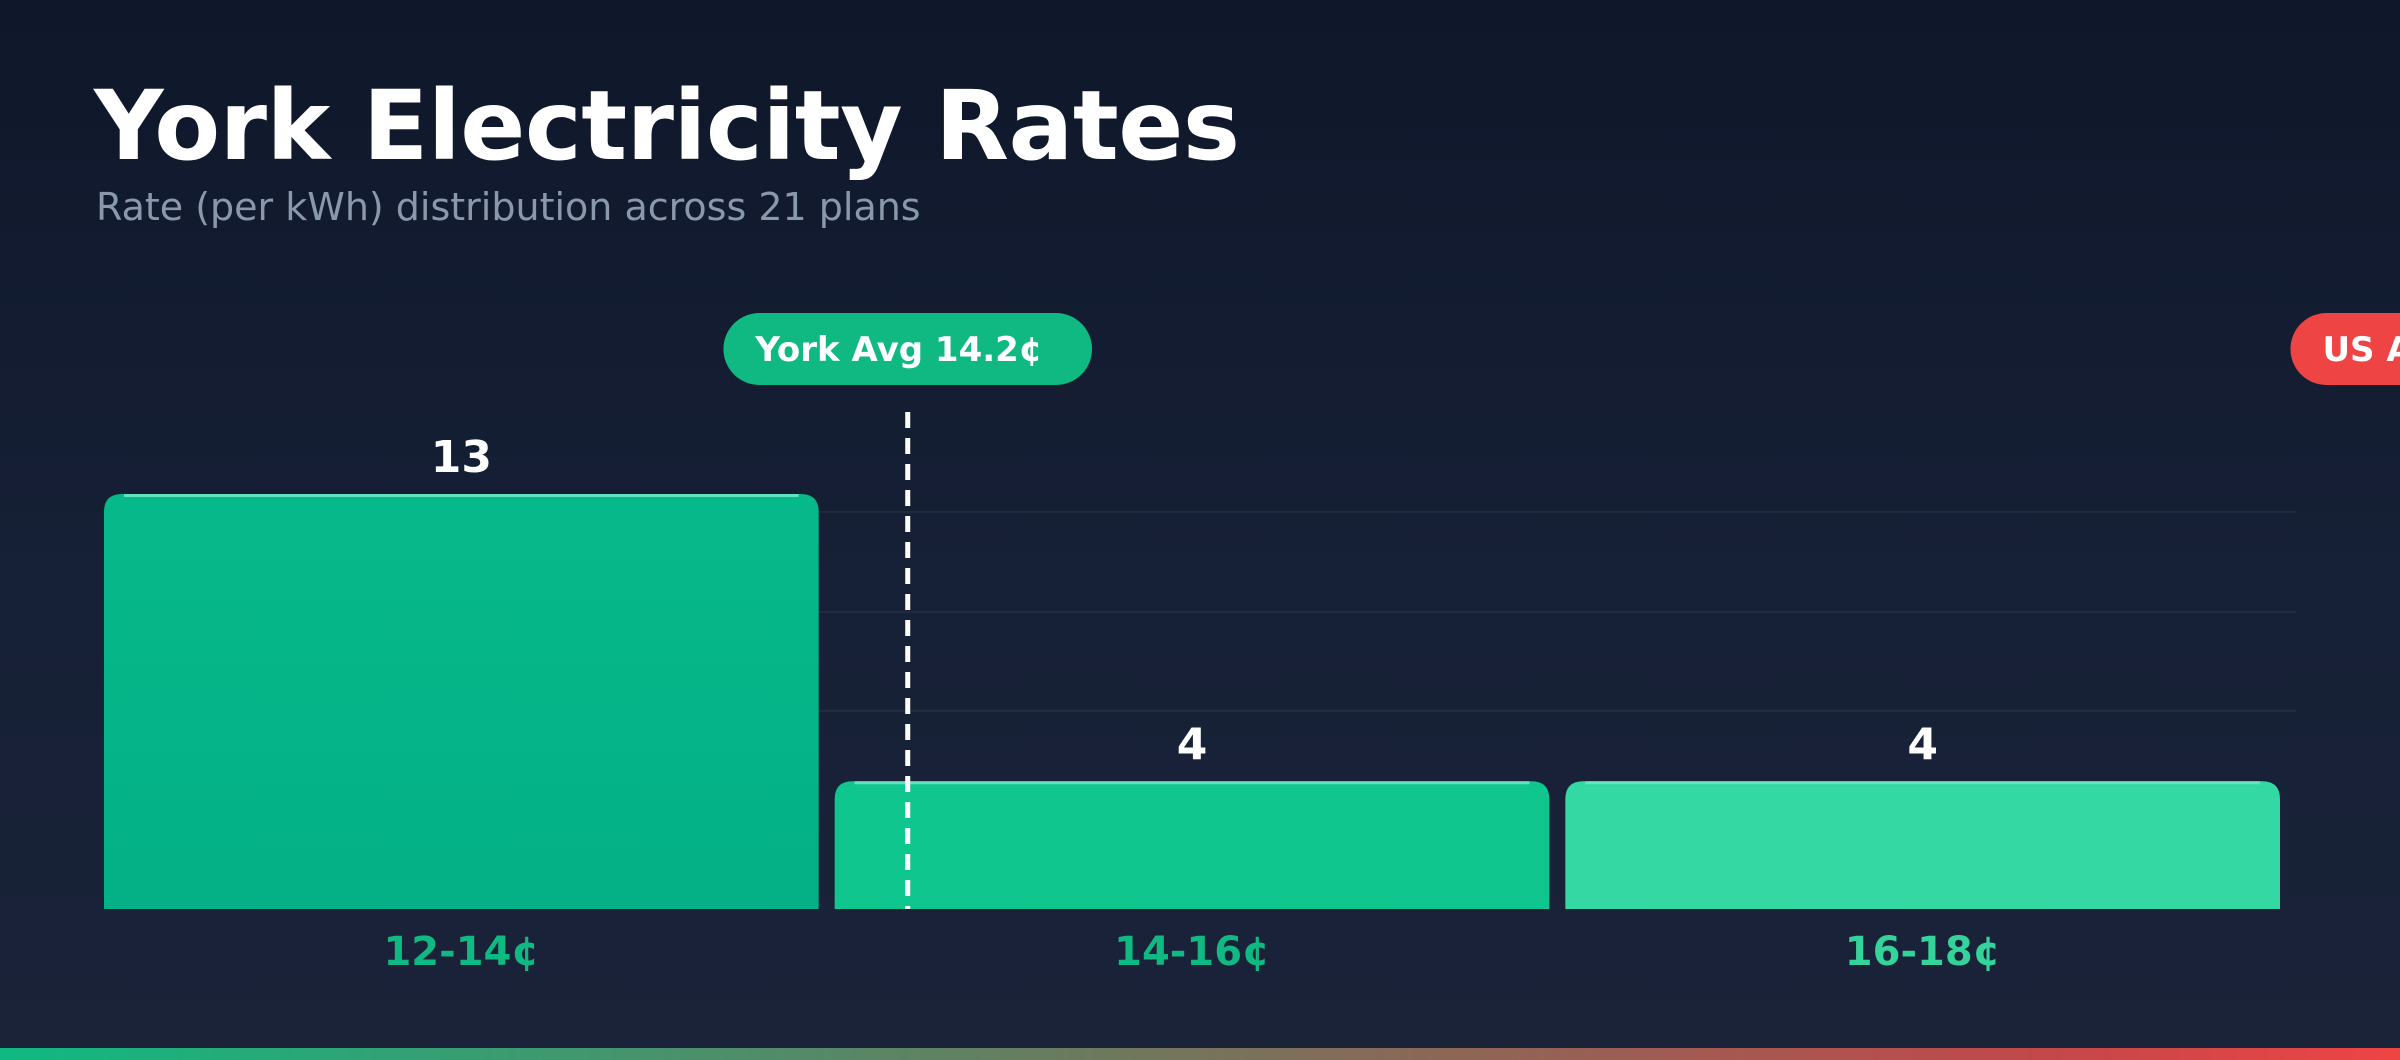  I want to click on chart-title: York Electricity Rates, so click(667, 126).